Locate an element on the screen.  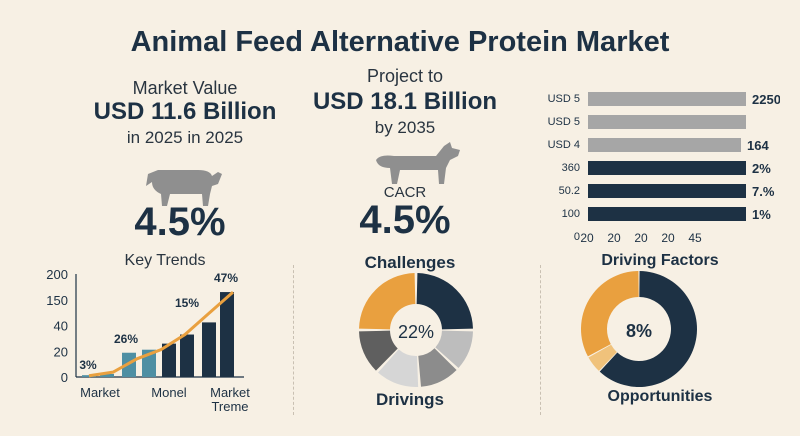
challenges-donut: 22% is located at coordinates (416, 330).